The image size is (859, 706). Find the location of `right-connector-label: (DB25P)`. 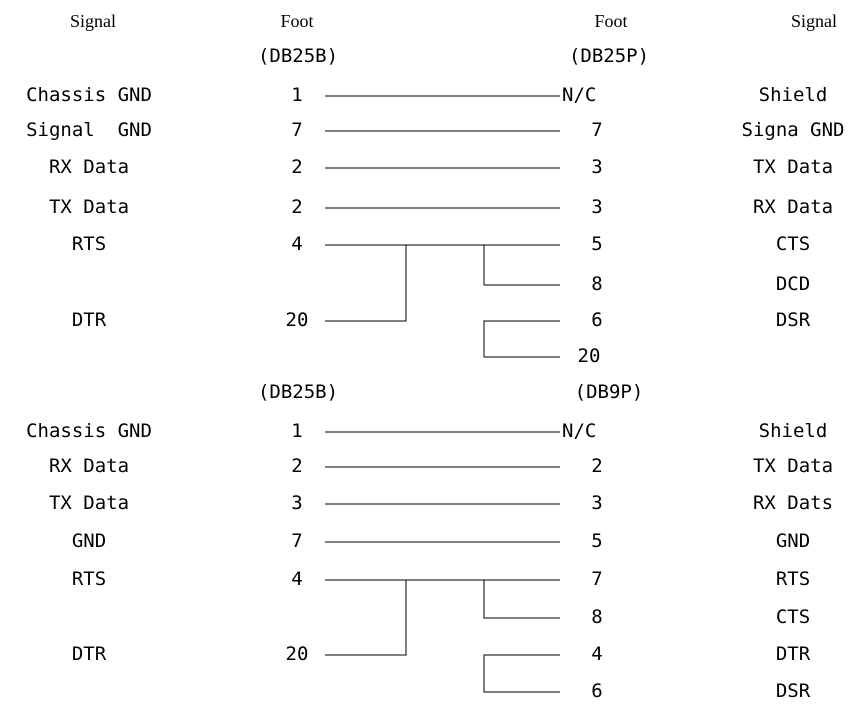

right-connector-label: (DB25P) is located at coordinates (609, 56).